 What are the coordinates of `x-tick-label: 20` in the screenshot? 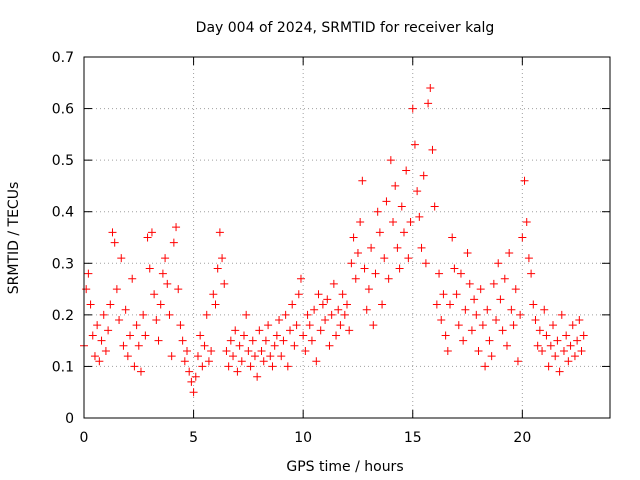 It's located at (522, 438).